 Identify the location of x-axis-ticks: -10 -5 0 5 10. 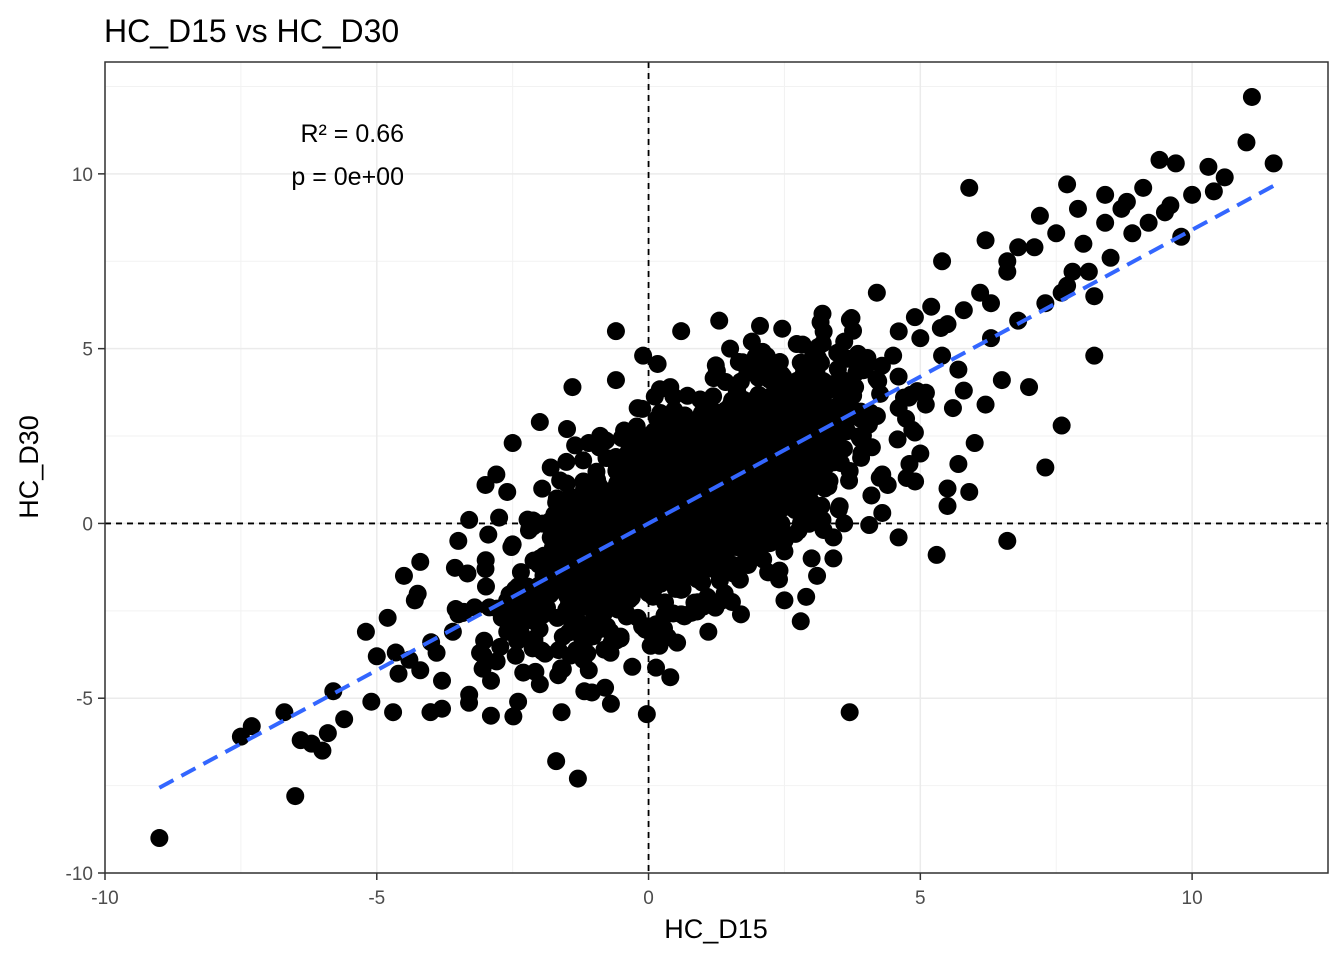
(647, 891).